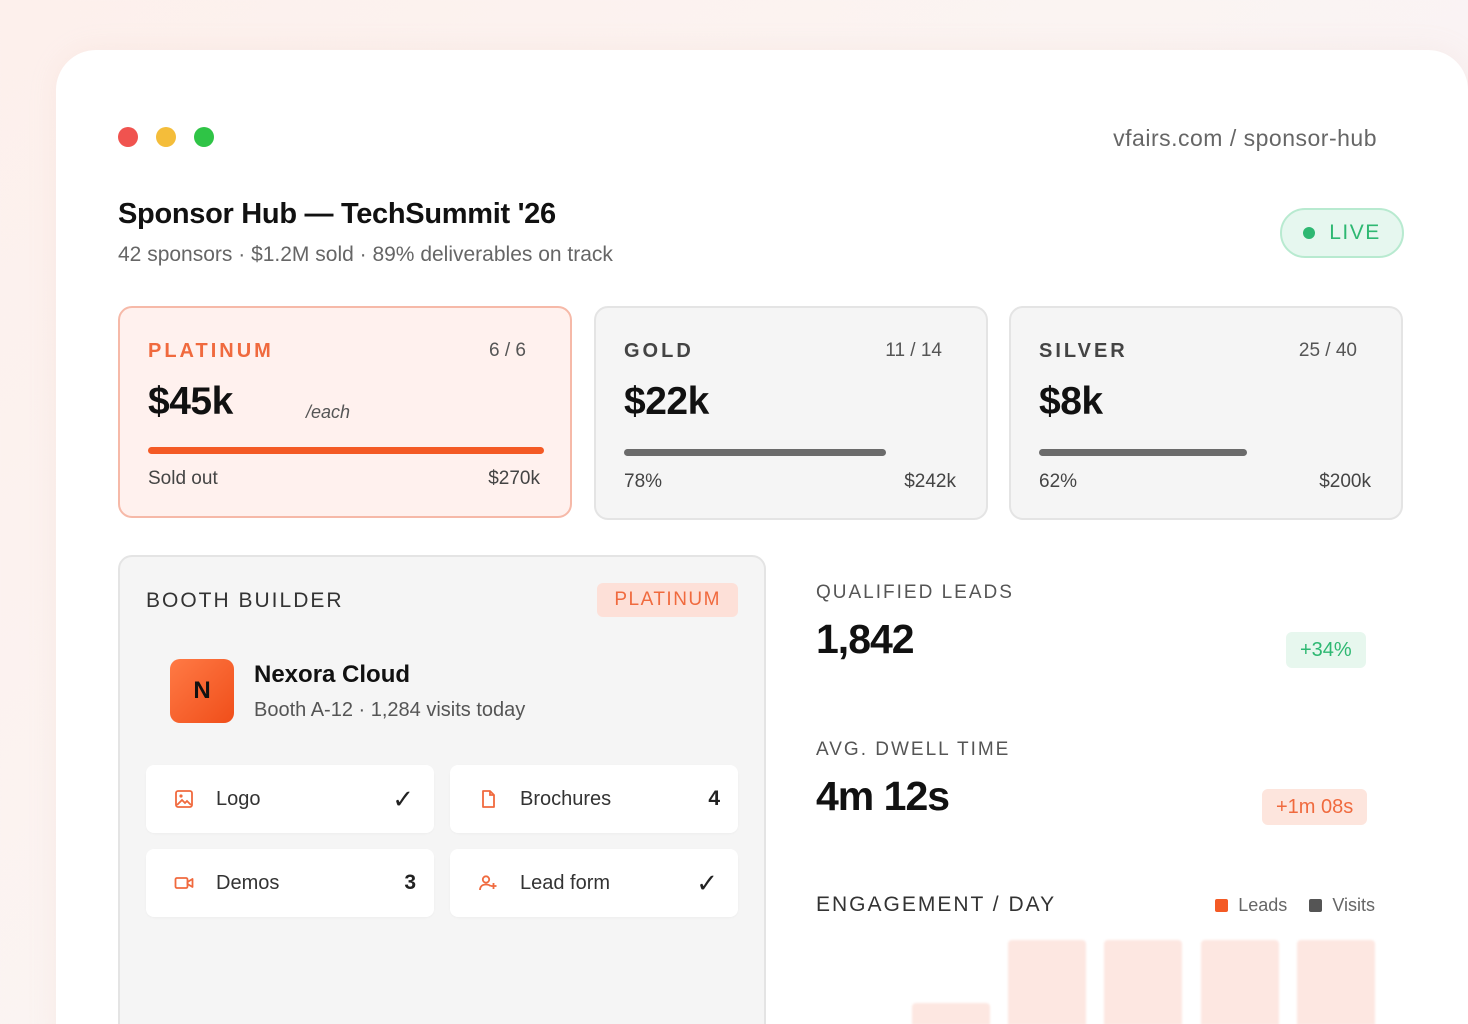 Image resolution: width=1468 pixels, height=1024 pixels. I want to click on tier-card-platinum: PLATINUM 6 / 6 $45k /each Sold out $270k, so click(345, 412).